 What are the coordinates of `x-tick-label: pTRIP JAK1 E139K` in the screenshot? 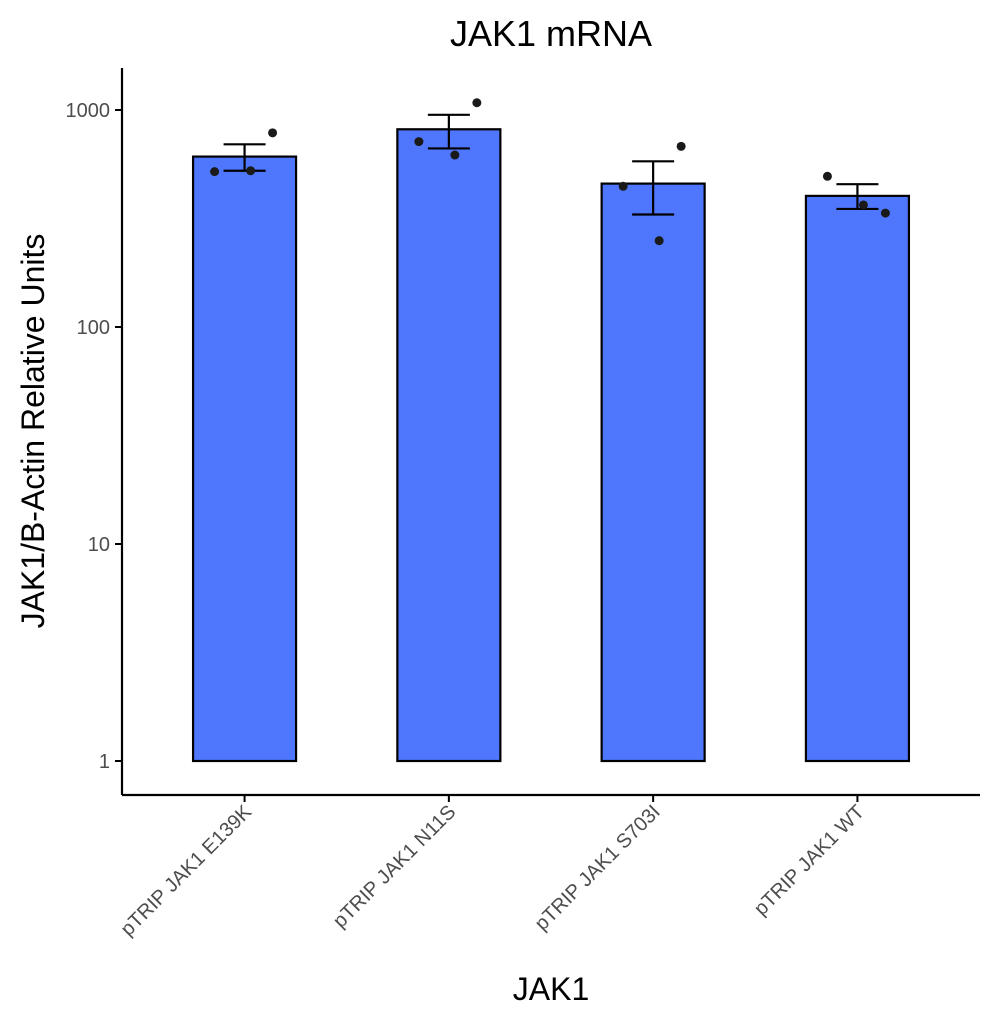 It's located at (187, 871).